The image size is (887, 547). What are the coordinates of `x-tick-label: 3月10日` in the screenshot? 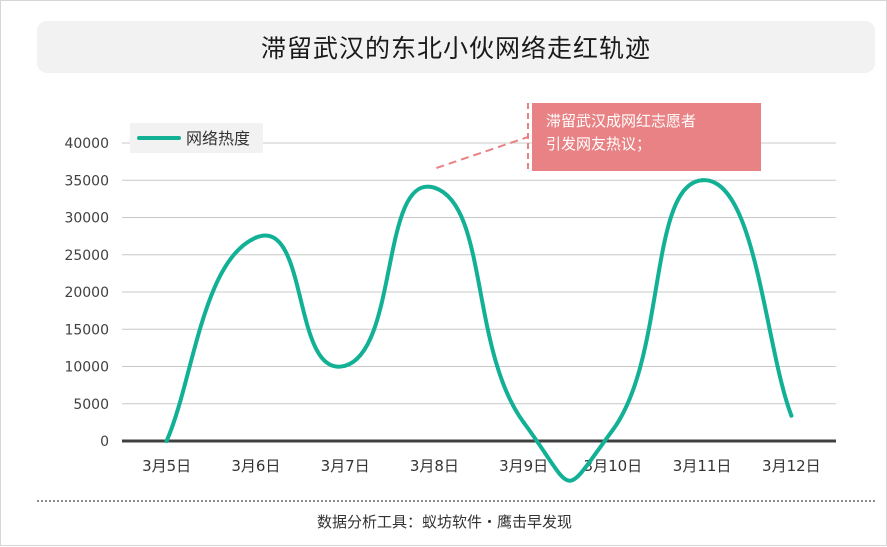 It's located at (613, 466).